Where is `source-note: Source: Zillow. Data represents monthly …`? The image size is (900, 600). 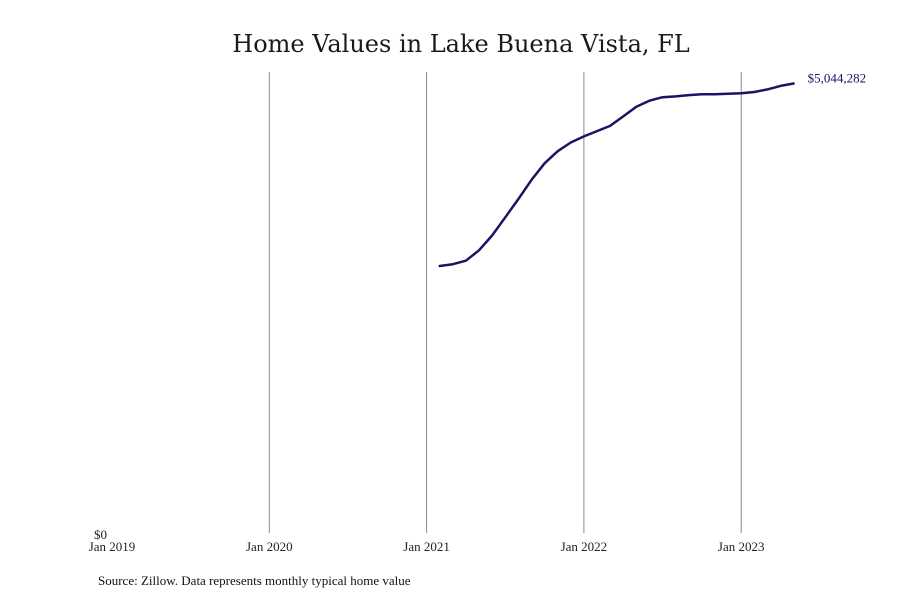
source-note: Source: Zillow. Data represents monthly … is located at coordinates (254, 580).